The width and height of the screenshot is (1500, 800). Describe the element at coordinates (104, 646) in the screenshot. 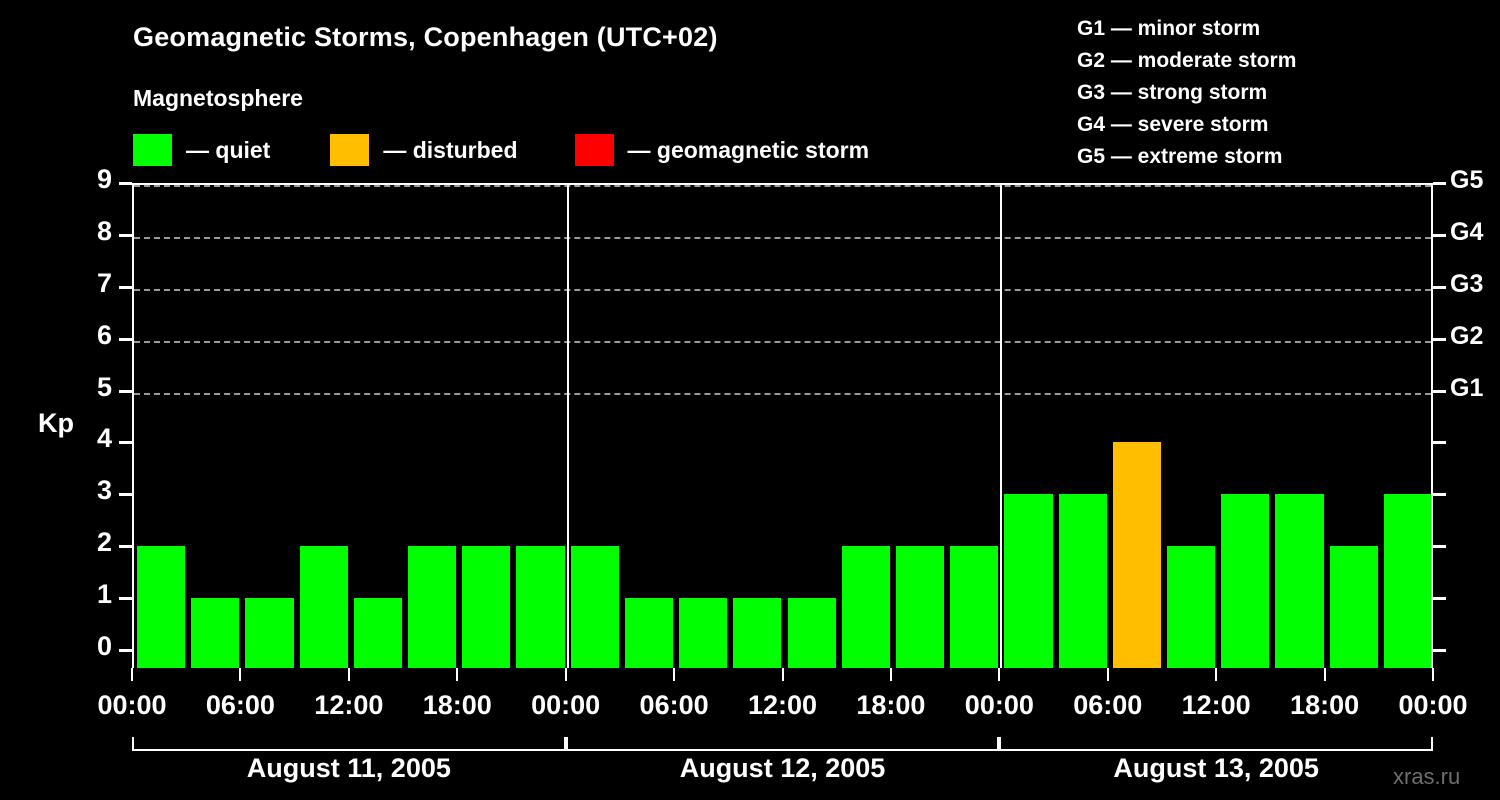

I see `y-axis-label: 0` at that location.